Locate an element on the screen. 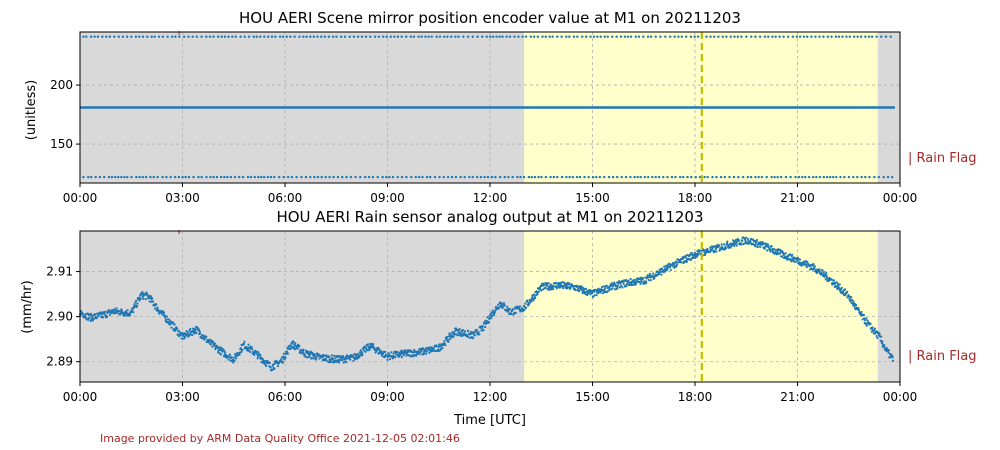 The height and width of the screenshot is (450, 1000). x-tick-label: 18:00 is located at coordinates (695, 198).